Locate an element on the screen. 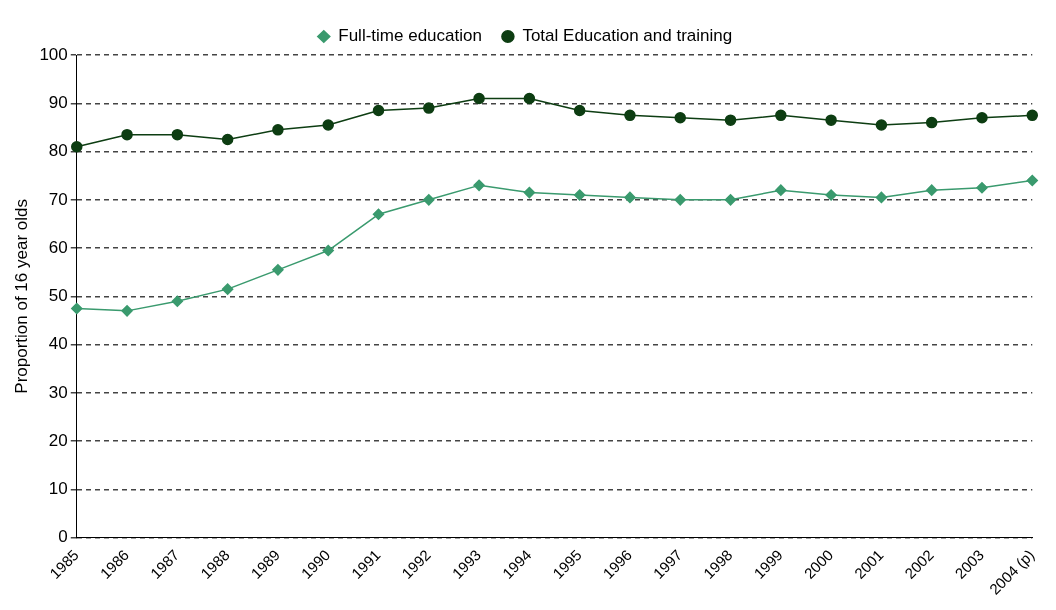 Image resolution: width=1056 pixels, height=610 pixels. y-tick-label: 90 is located at coordinates (58, 102).